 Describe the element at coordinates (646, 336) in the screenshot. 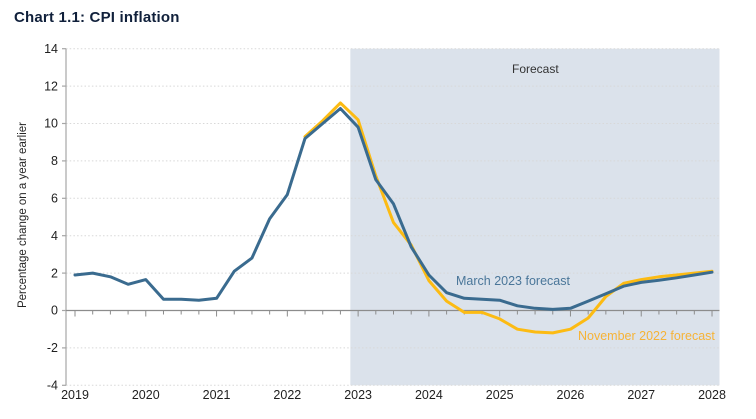

I see `november-2022-series-label: November 2022 forecast` at that location.